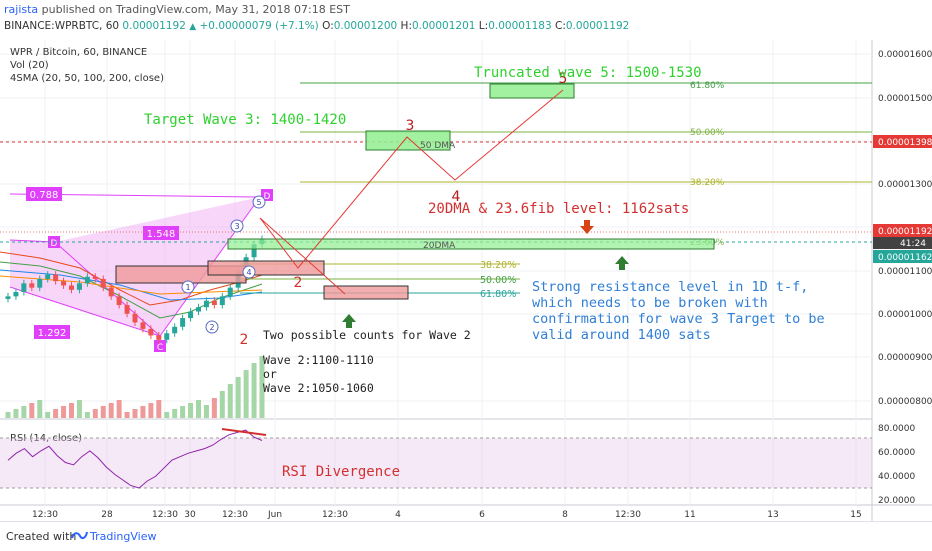 The height and width of the screenshot is (551, 932). I want to click on time-tick-8: 4, so click(398, 515).